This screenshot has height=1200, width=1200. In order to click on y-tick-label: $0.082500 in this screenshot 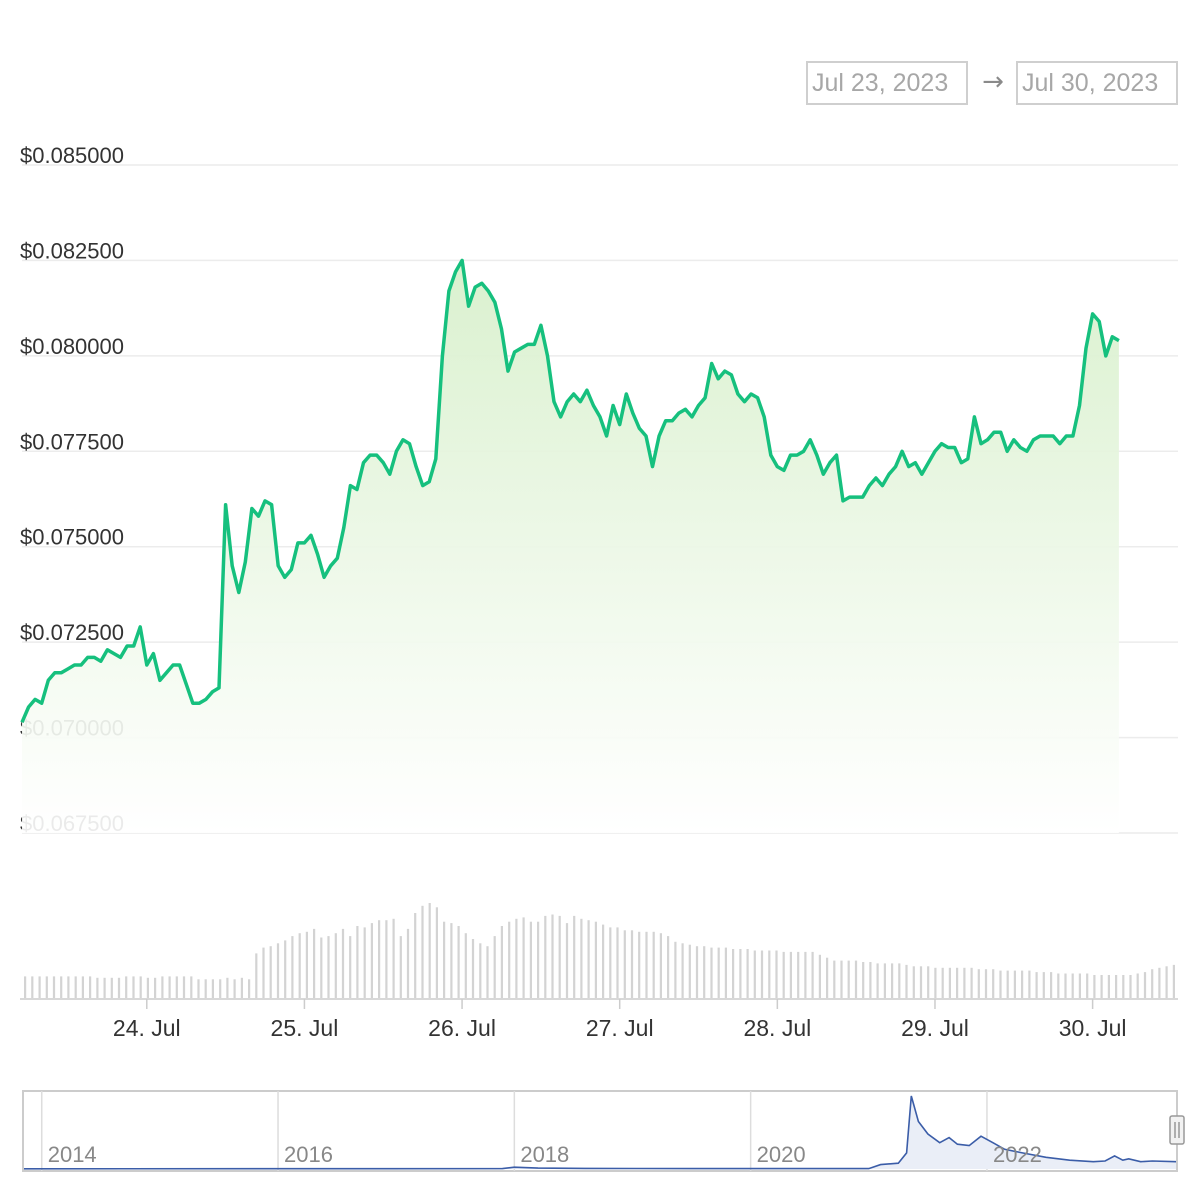, I will do `click(72, 250)`.